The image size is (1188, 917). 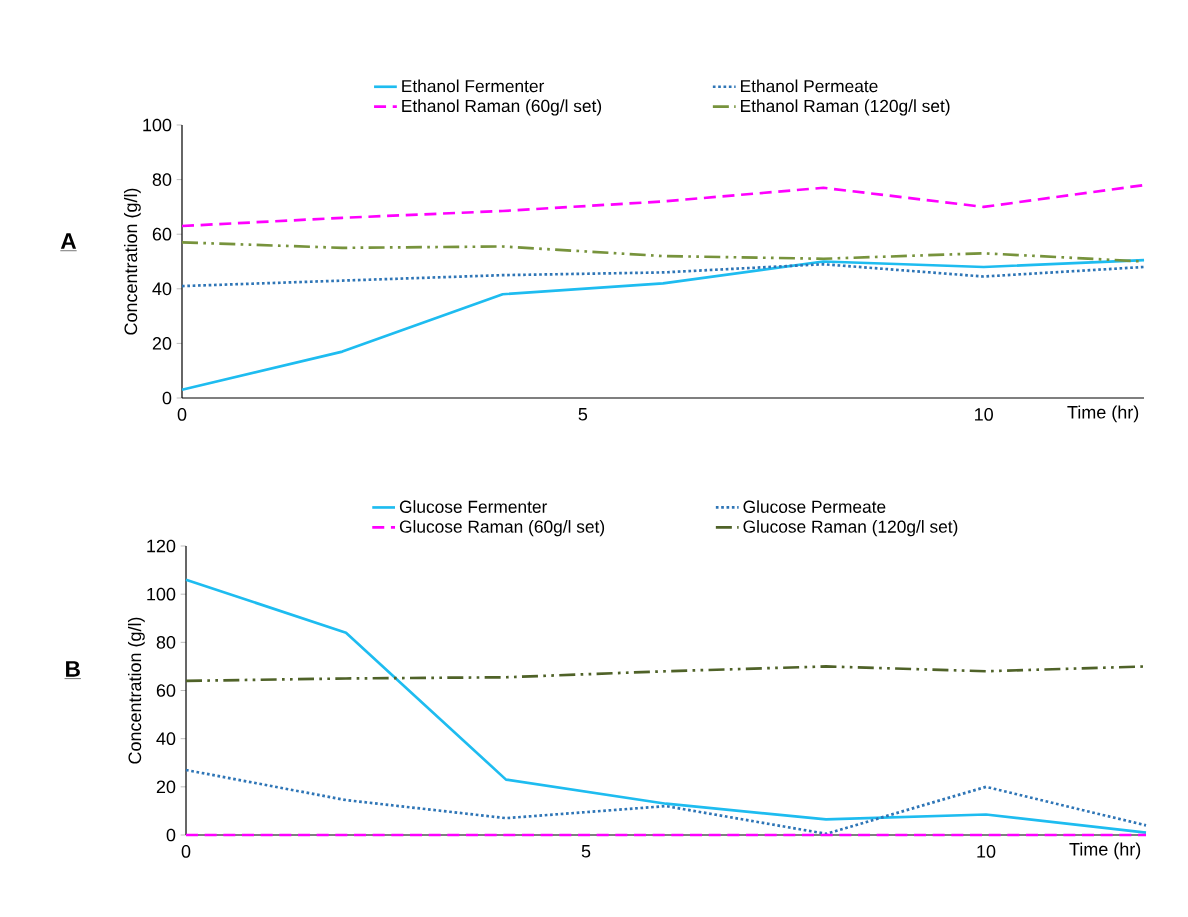 What do you see at coordinates (809, 86) in the screenshot?
I see `legend-label: Ethanol Permeate` at bounding box center [809, 86].